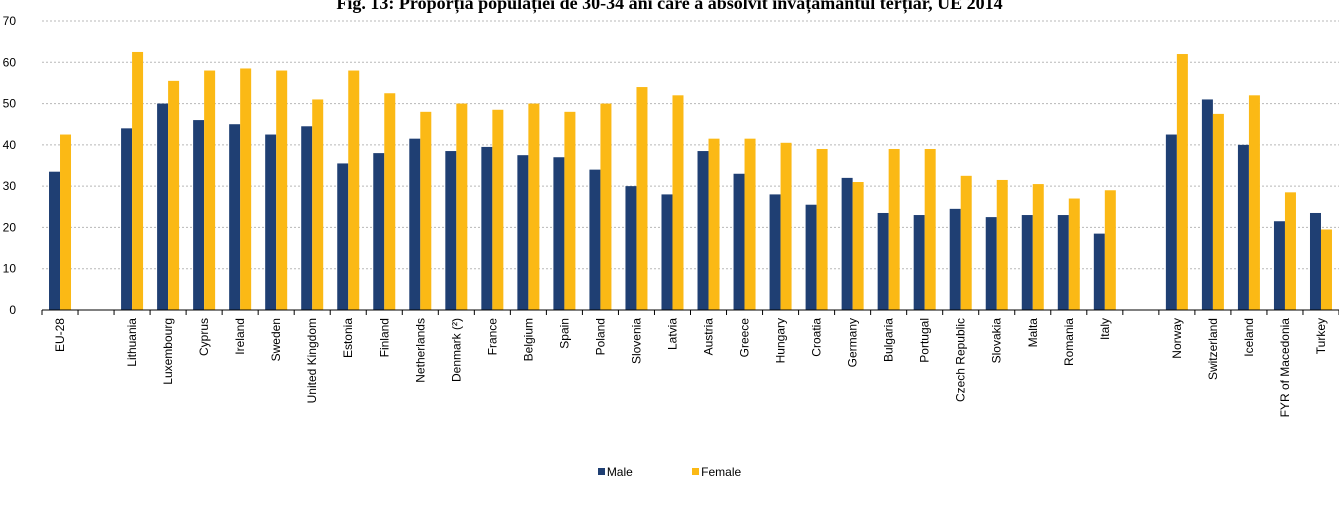  What do you see at coordinates (690, 312) in the screenshot?
I see `x-axis` at bounding box center [690, 312].